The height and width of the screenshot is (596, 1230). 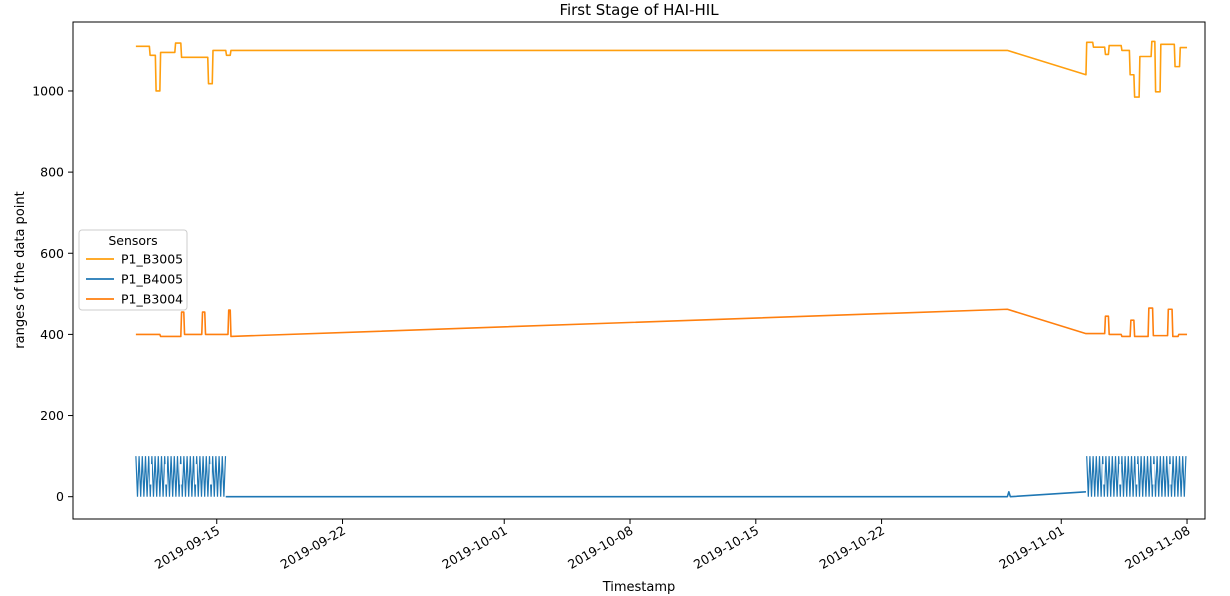 I want to click on legend-label-P1_B4005: P1_B4005, so click(x=152, y=279).